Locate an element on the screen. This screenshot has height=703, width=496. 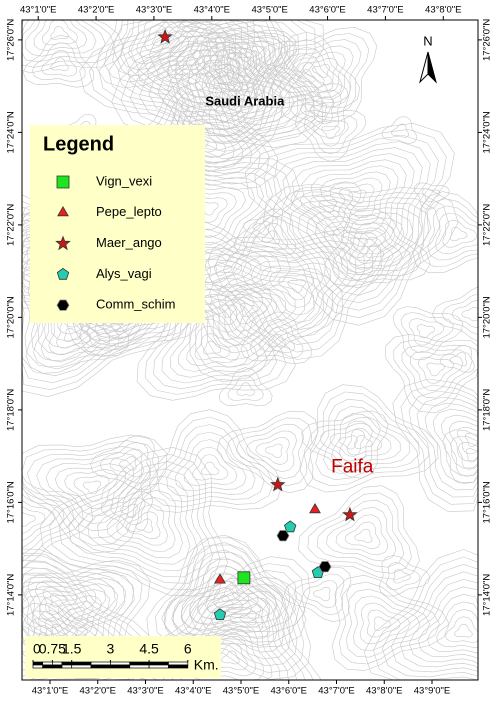
x-tick-label-top: 43°7'0"E is located at coordinates (385, 10).